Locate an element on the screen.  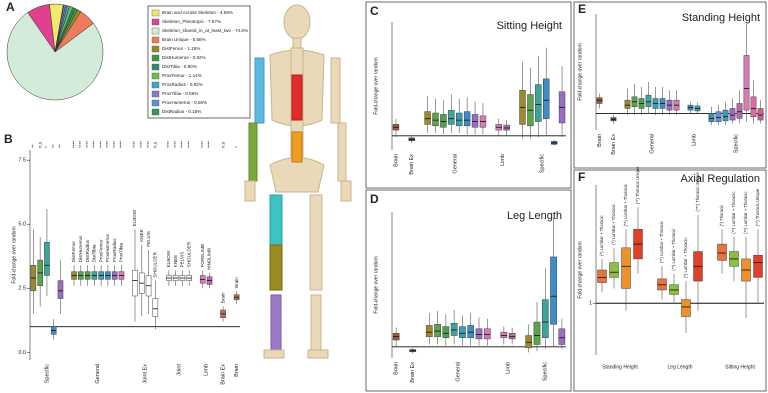
panel-letter: C is located at coordinates (374, 11).